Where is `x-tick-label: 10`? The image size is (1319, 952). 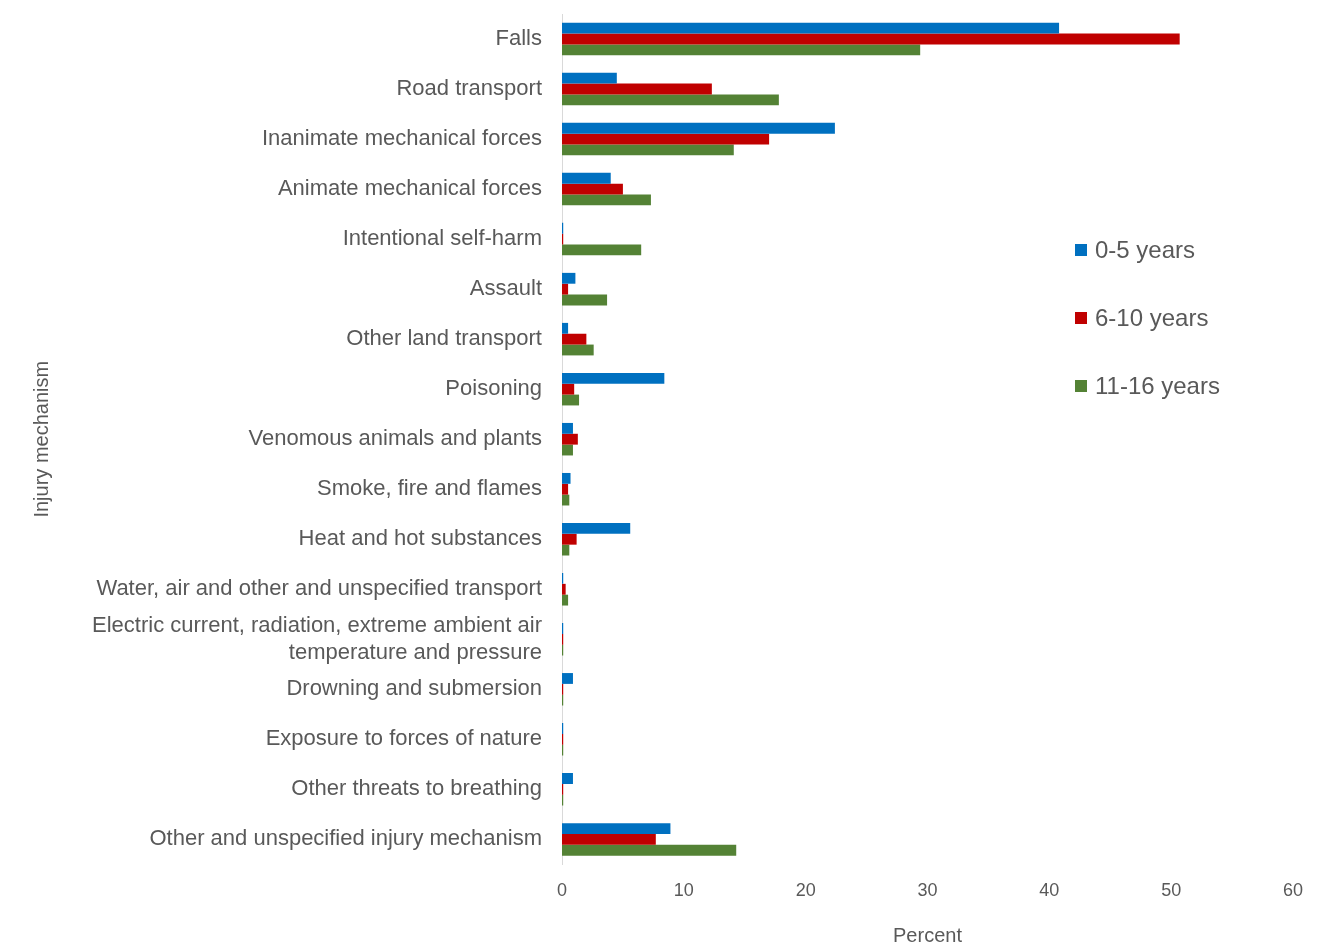
x-tick-label: 10 is located at coordinates (683, 890).